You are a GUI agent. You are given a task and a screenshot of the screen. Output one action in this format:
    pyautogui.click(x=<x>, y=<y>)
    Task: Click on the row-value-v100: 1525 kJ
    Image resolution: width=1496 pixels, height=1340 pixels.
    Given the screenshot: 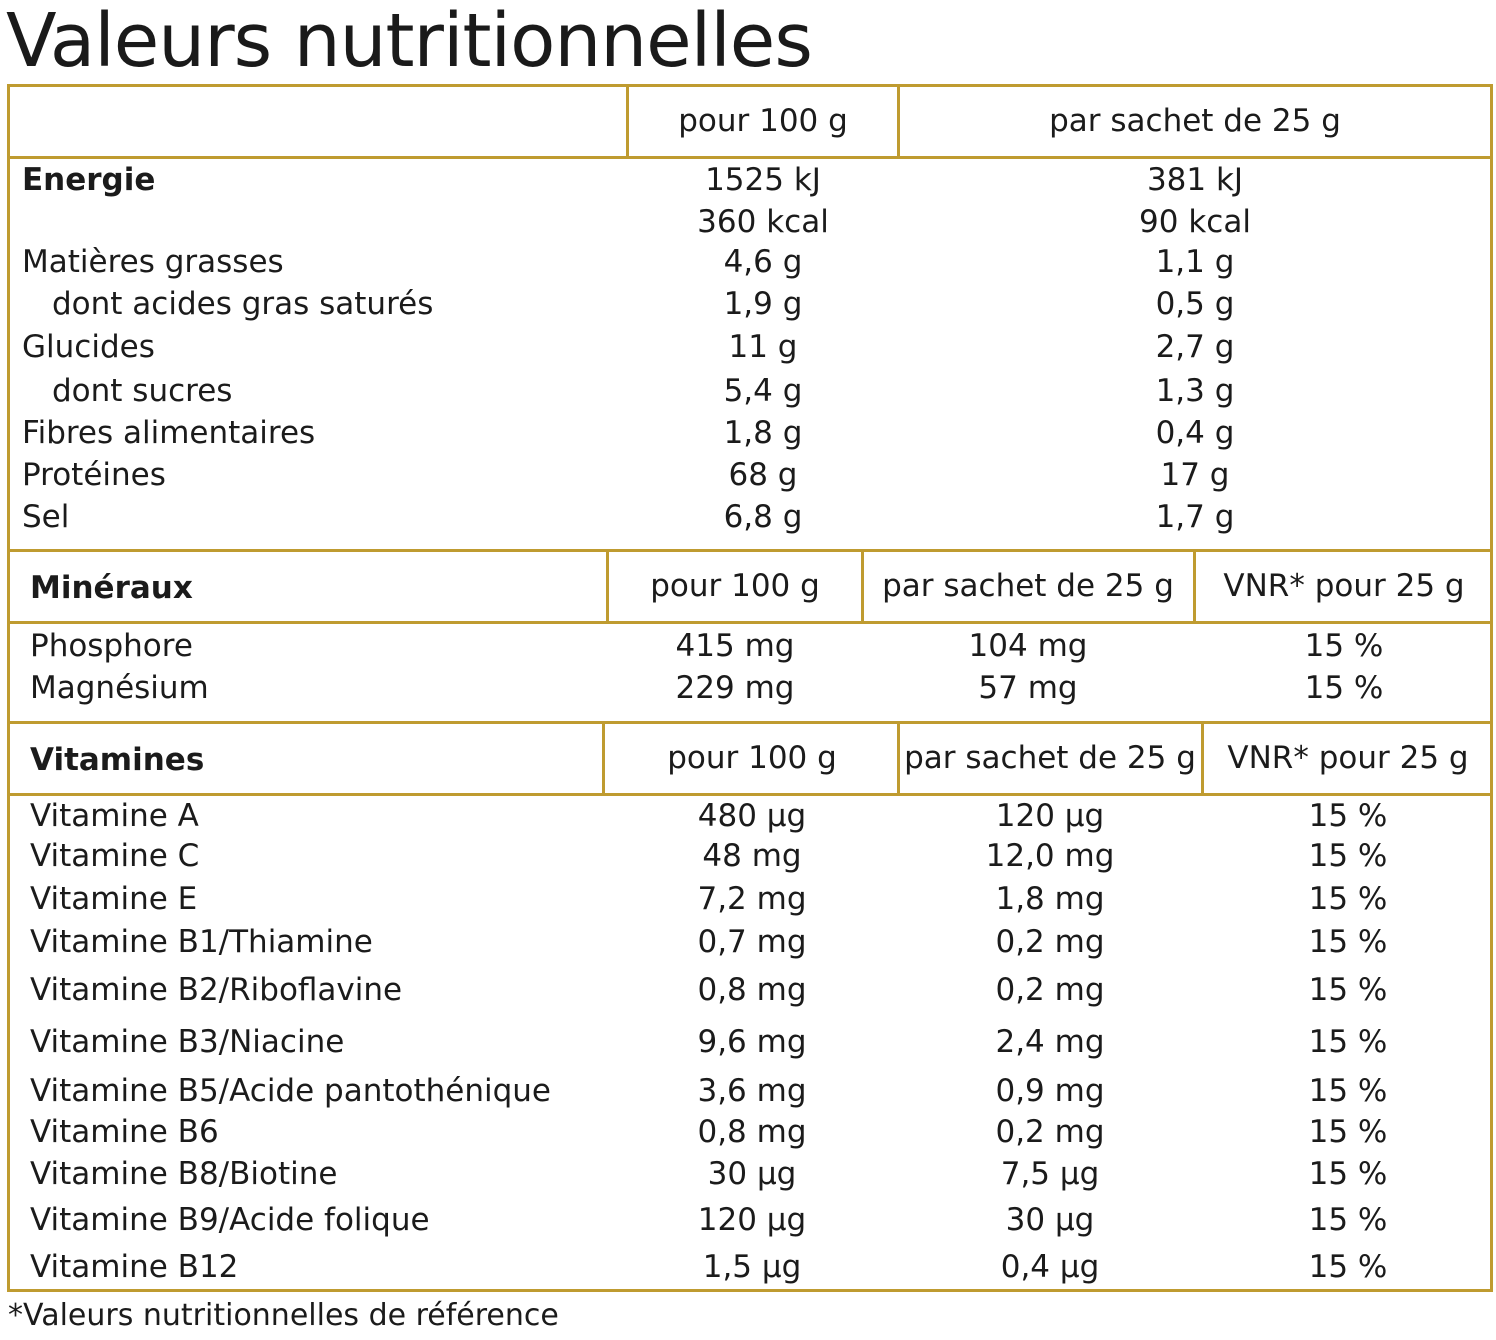 What is the action you would take?
    pyautogui.click(x=763, y=180)
    